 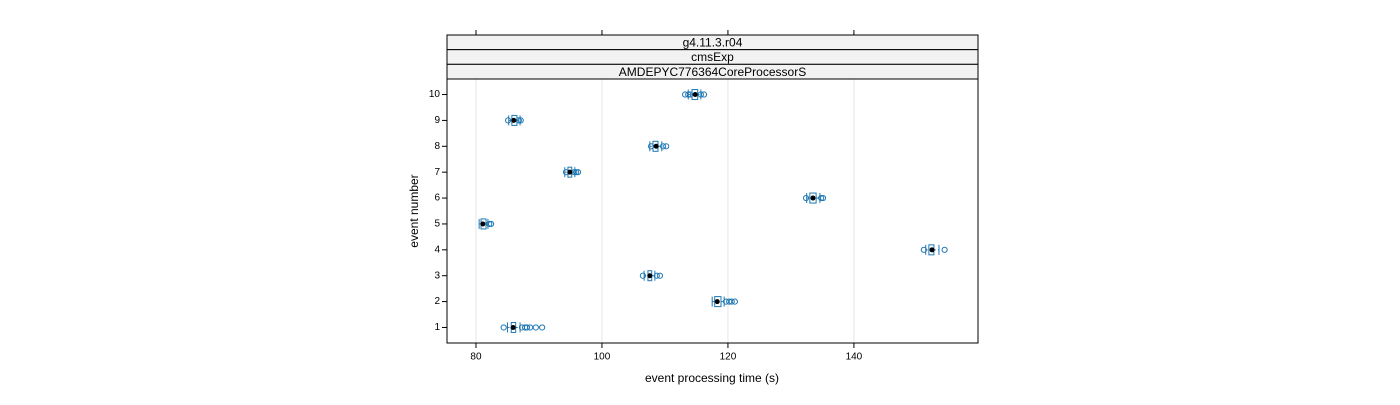 What do you see at coordinates (437, 224) in the screenshot?
I see `y-tick-label: 5` at bounding box center [437, 224].